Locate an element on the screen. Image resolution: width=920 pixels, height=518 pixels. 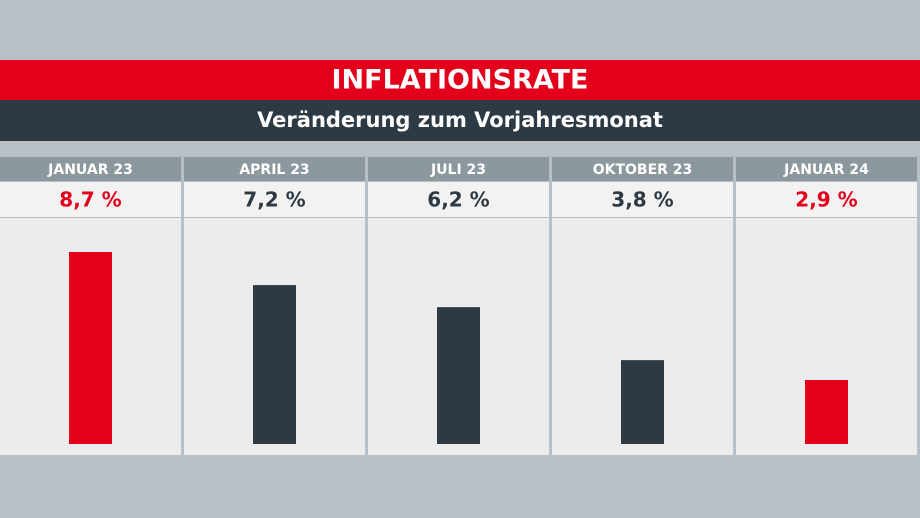
category-label: JANUAR 24 is located at coordinates (826, 170).